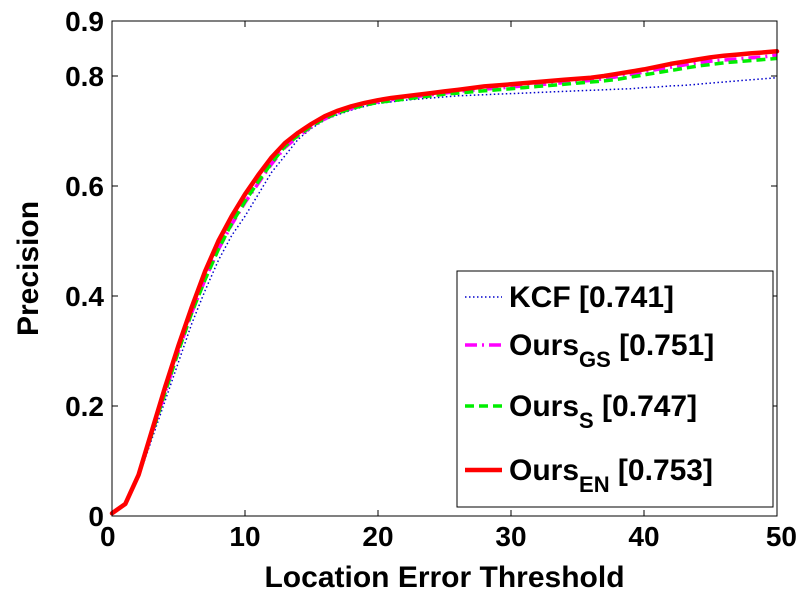  What do you see at coordinates (108, 536) in the screenshot?
I see `x-tick-label: 0` at bounding box center [108, 536].